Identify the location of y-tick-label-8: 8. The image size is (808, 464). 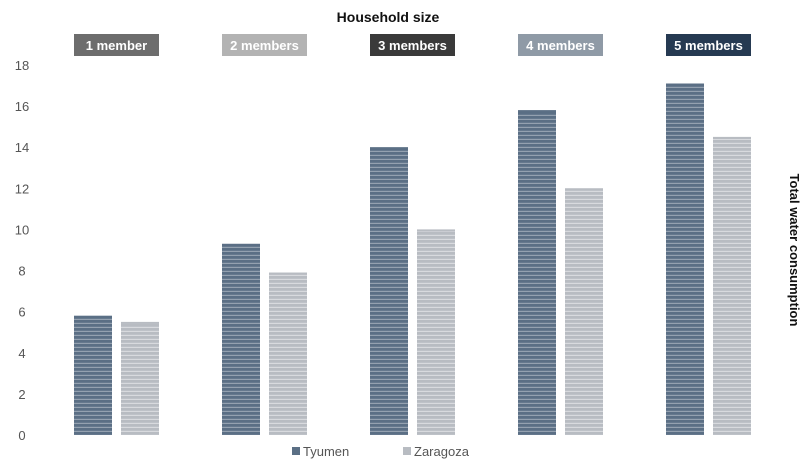
(21, 271).